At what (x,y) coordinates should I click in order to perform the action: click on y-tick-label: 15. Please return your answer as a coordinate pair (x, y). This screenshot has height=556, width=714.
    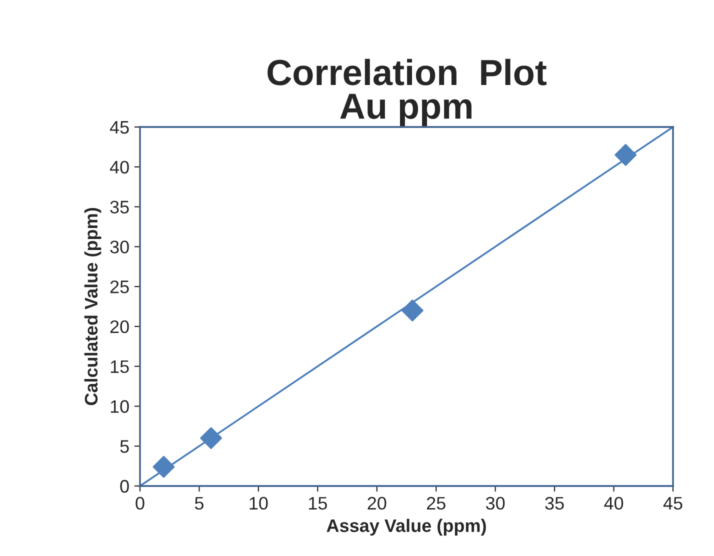
    Looking at the image, I should click on (119, 367).